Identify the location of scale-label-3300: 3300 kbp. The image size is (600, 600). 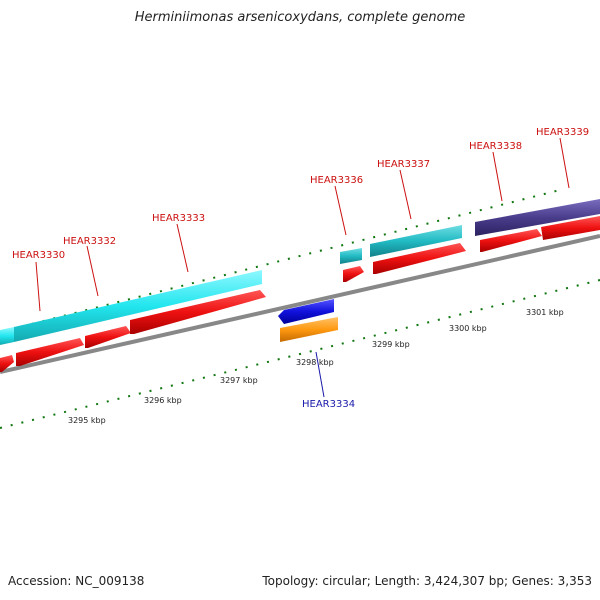
(468, 328).